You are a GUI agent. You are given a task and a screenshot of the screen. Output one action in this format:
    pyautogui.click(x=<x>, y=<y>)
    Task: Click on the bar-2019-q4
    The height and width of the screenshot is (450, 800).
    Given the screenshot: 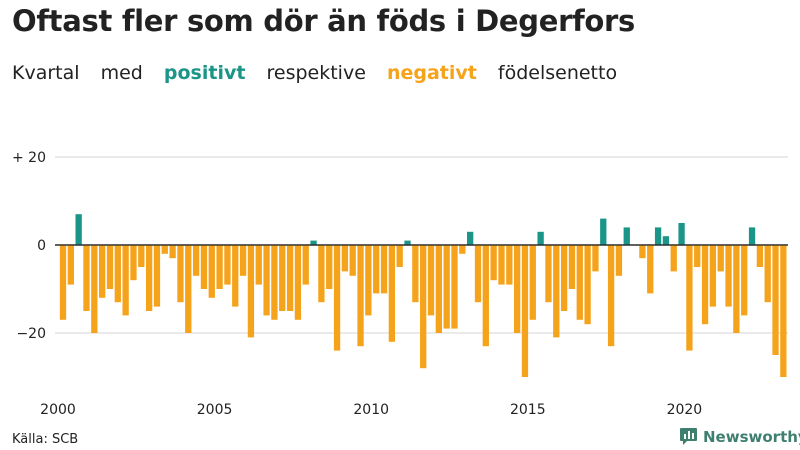 What is the action you would take?
    pyautogui.click(x=681, y=234)
    